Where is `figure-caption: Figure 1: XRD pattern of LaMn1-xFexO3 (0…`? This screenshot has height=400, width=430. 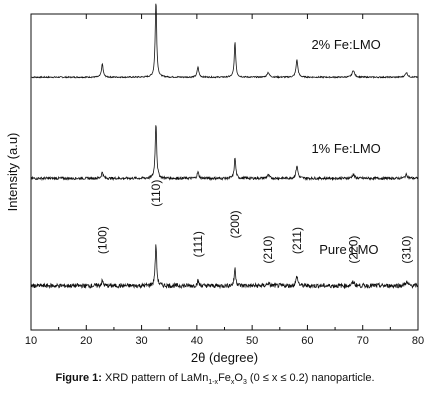
figure-caption: Figure 1: XRD pattern of LaMn1-xFexO3 (0… is located at coordinates (215, 379).